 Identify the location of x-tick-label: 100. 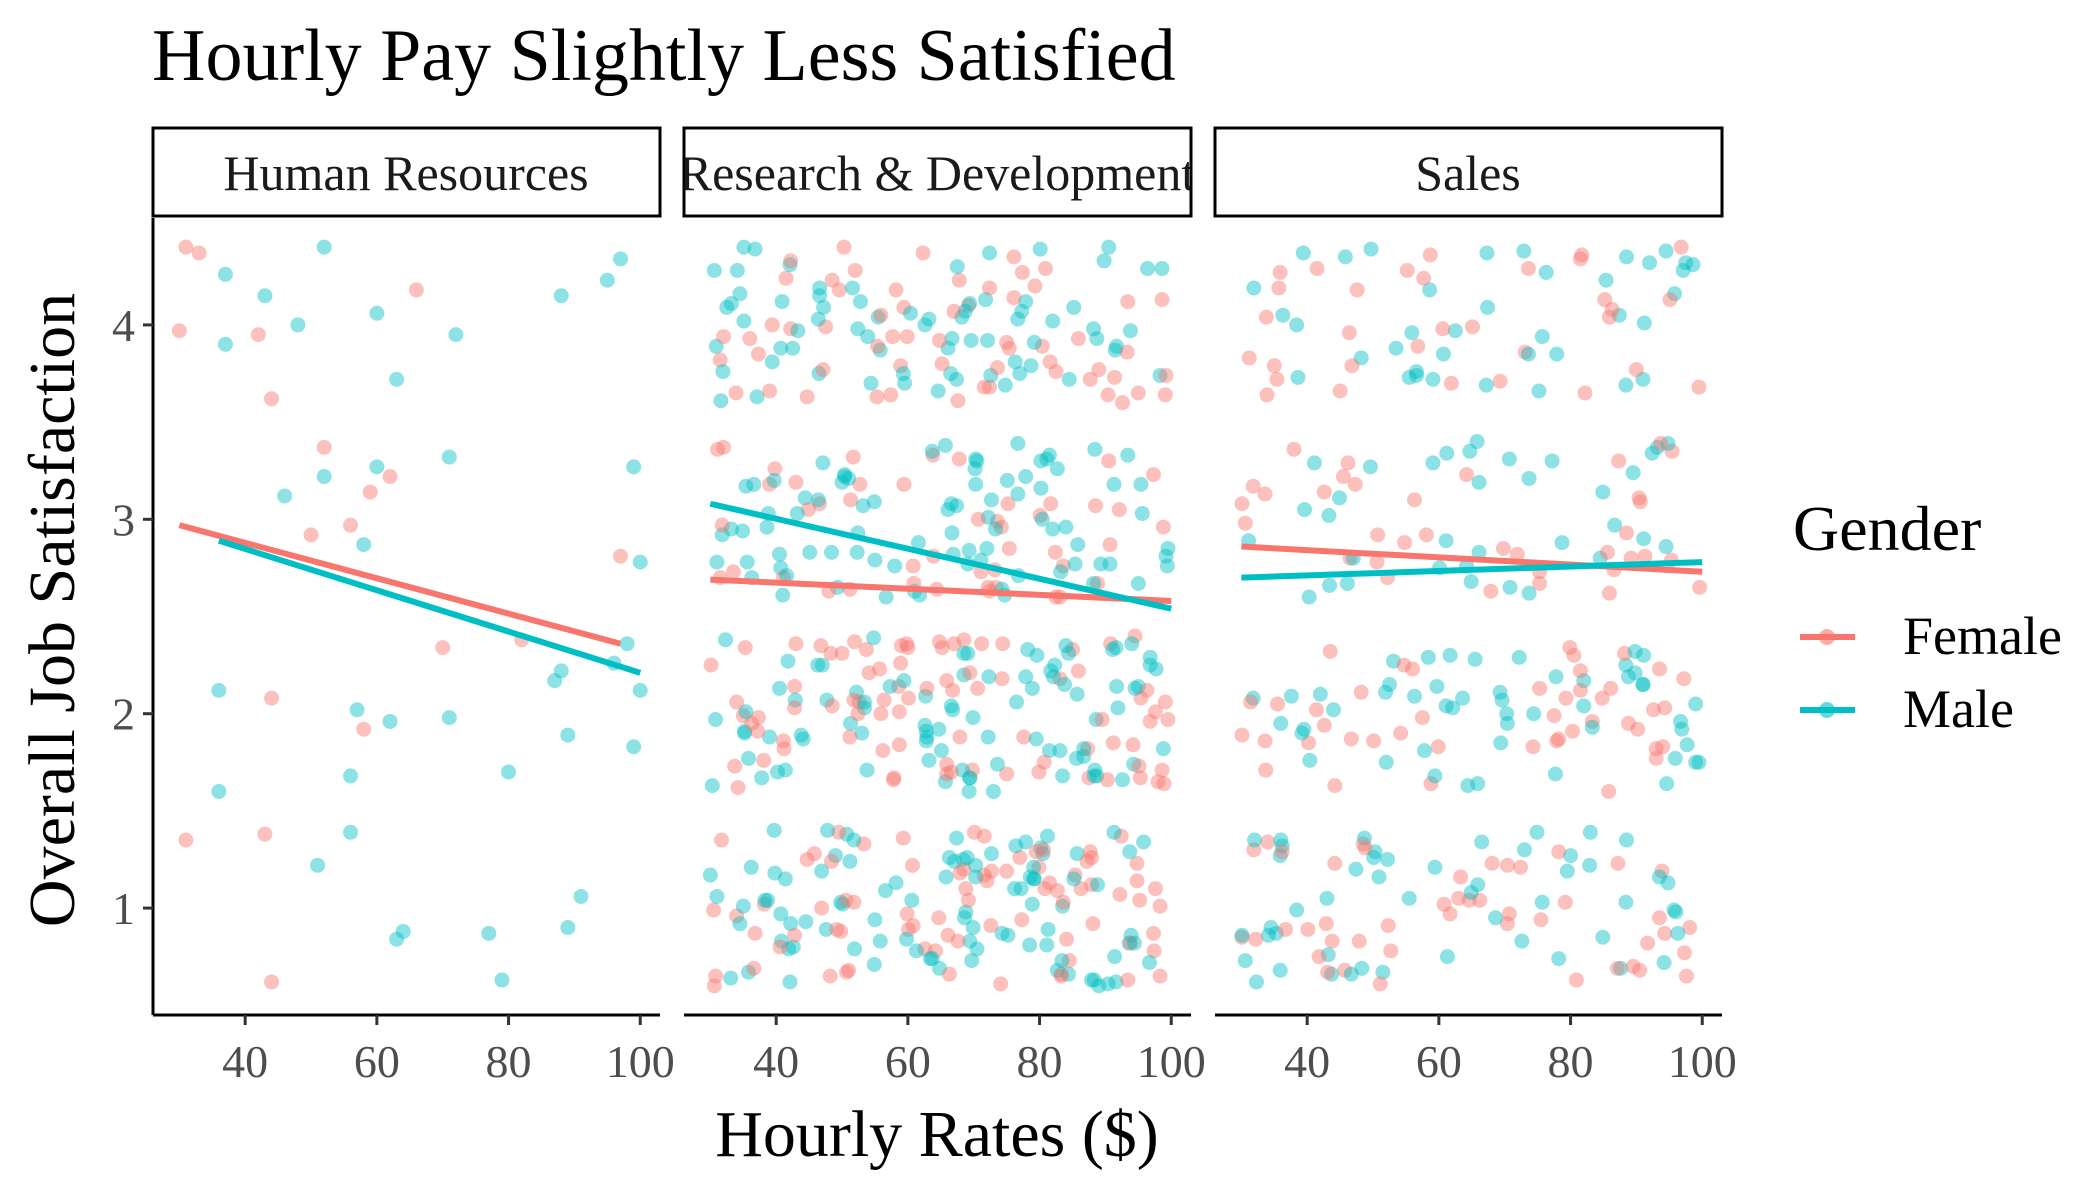
(1702, 1061).